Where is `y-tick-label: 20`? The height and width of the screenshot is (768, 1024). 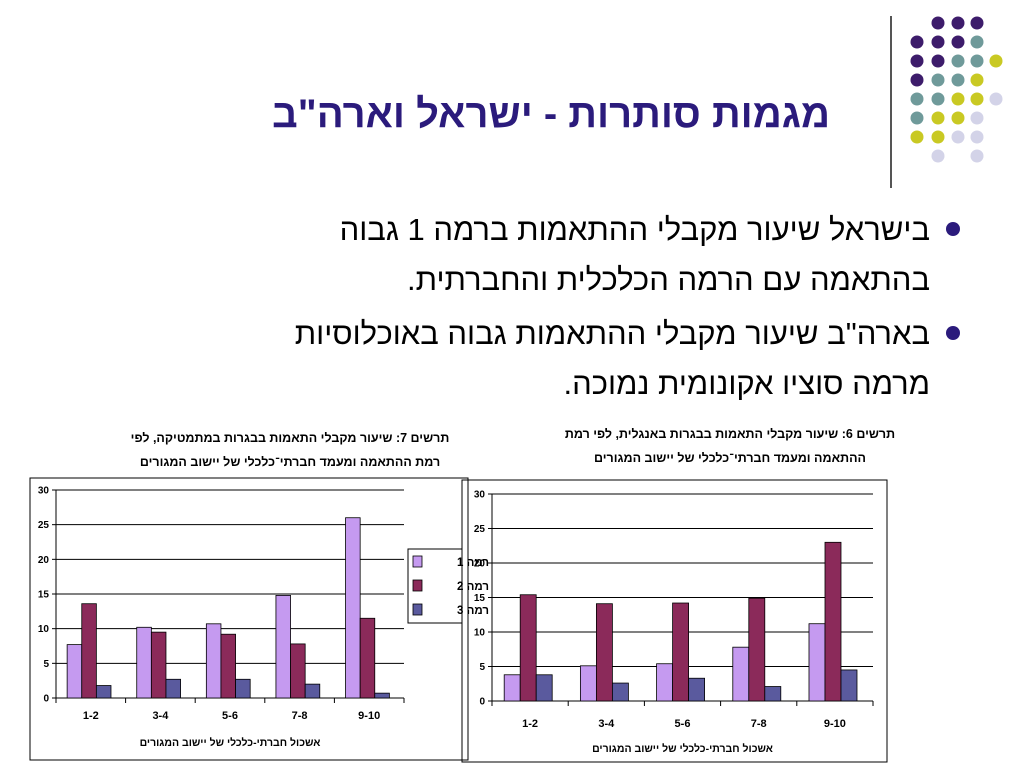
y-tick-label: 20 is located at coordinates (44, 560).